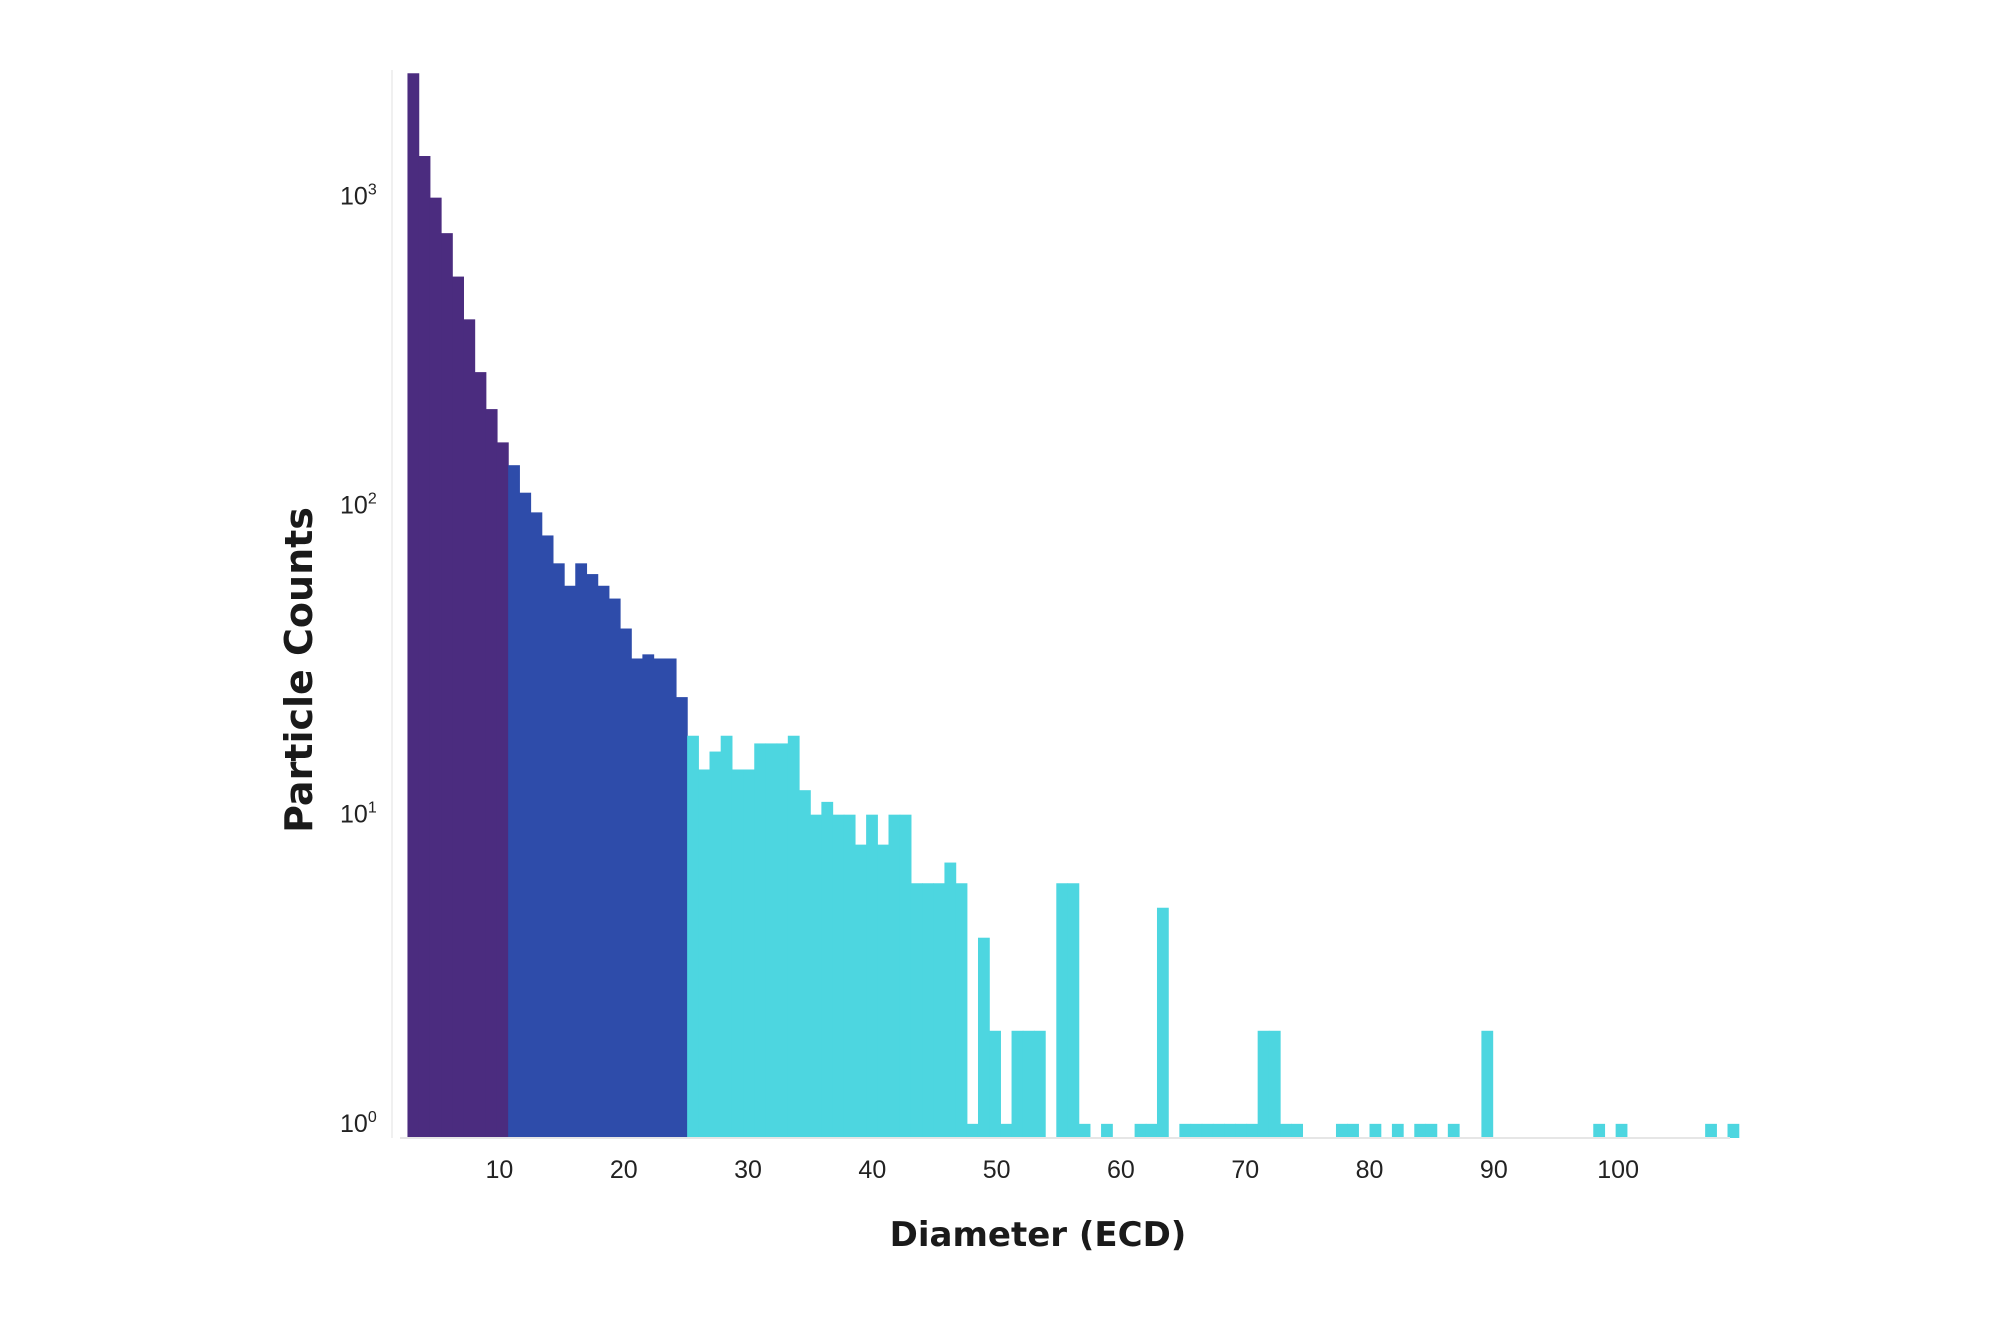 Image resolution: width=2000 pixels, height=1333 pixels. Describe the element at coordinates (500, 1170) in the screenshot. I see `x-tick-label: 10` at that location.